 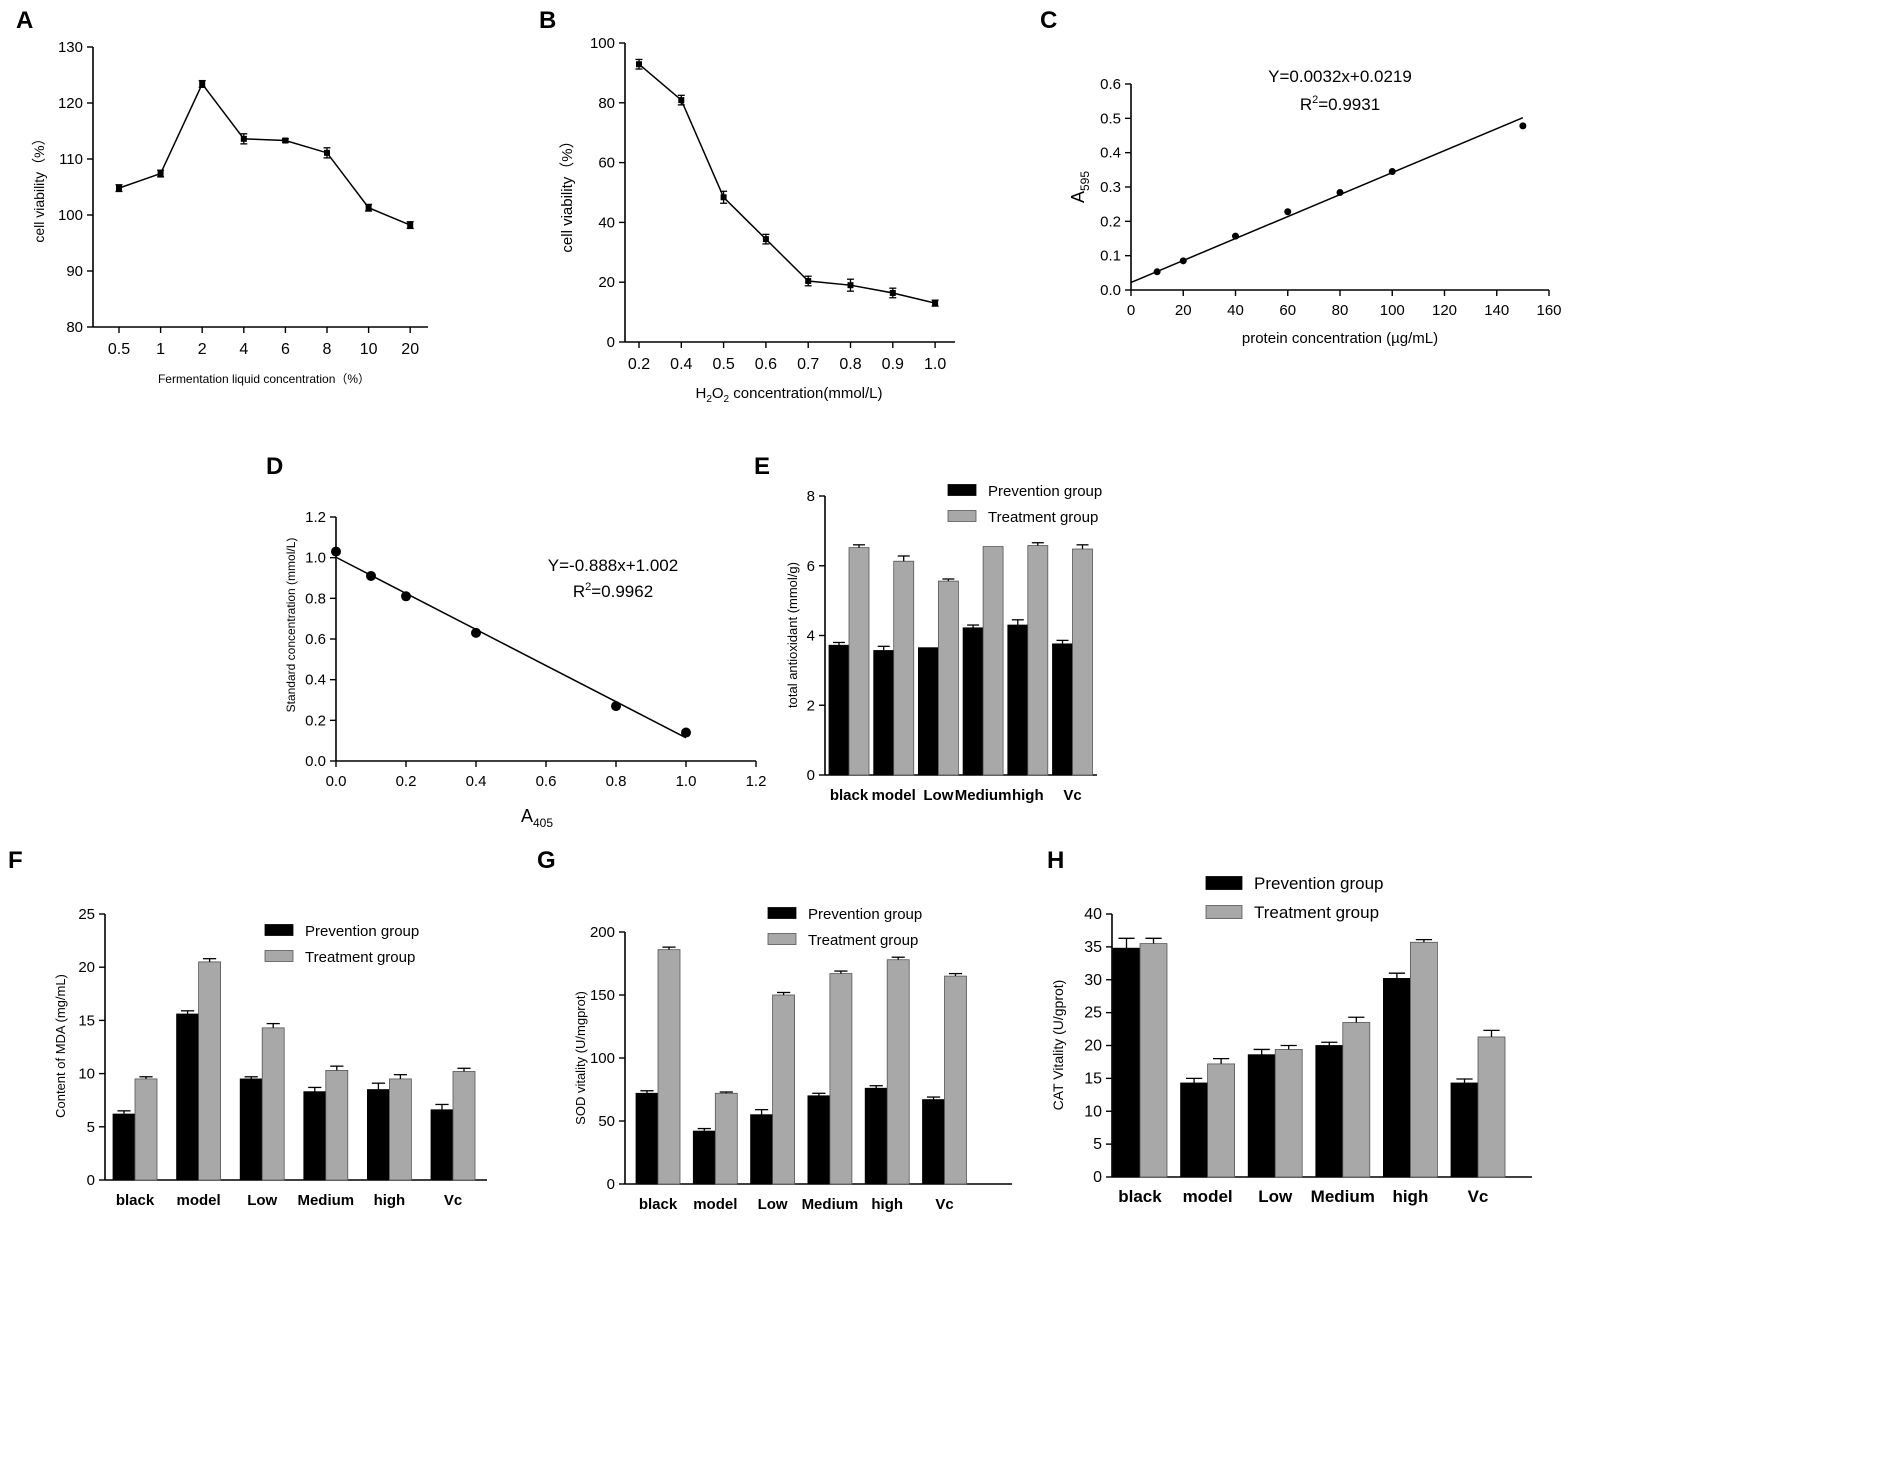 I want to click on A-xtick-label: 1, so click(x=160, y=349).